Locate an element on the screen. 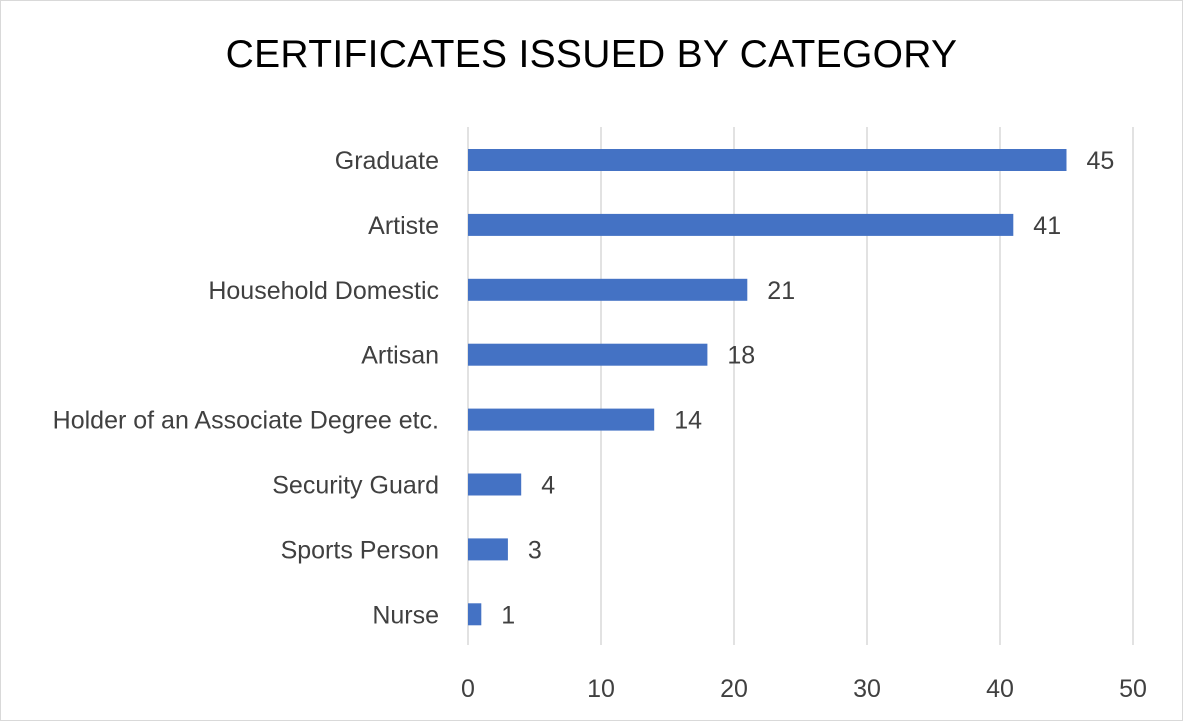 This screenshot has width=1183, height=723. x-tick-label-0: 0 is located at coordinates (468, 689).